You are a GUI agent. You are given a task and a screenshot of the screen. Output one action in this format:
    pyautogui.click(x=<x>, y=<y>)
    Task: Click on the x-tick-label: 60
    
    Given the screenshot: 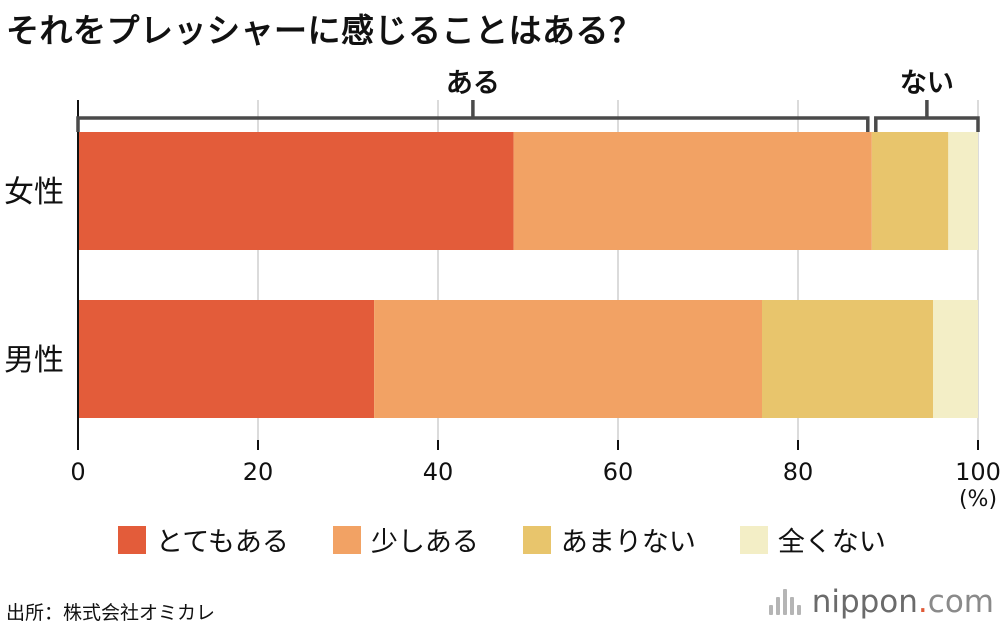 What is the action you would take?
    pyautogui.click(x=618, y=472)
    